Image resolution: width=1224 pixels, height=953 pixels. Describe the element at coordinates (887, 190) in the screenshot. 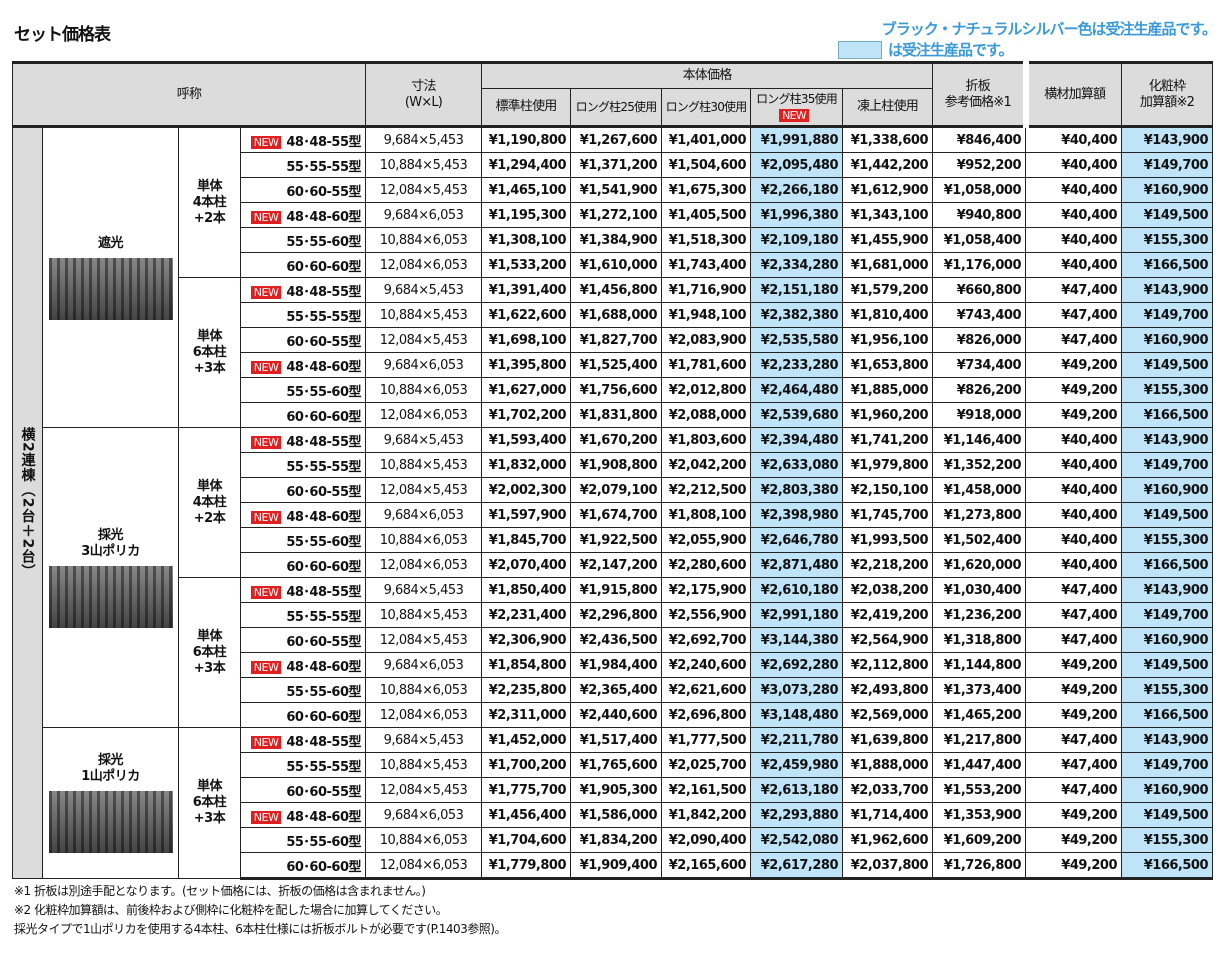

I see `price-frost: ¥1,612,900` at that location.